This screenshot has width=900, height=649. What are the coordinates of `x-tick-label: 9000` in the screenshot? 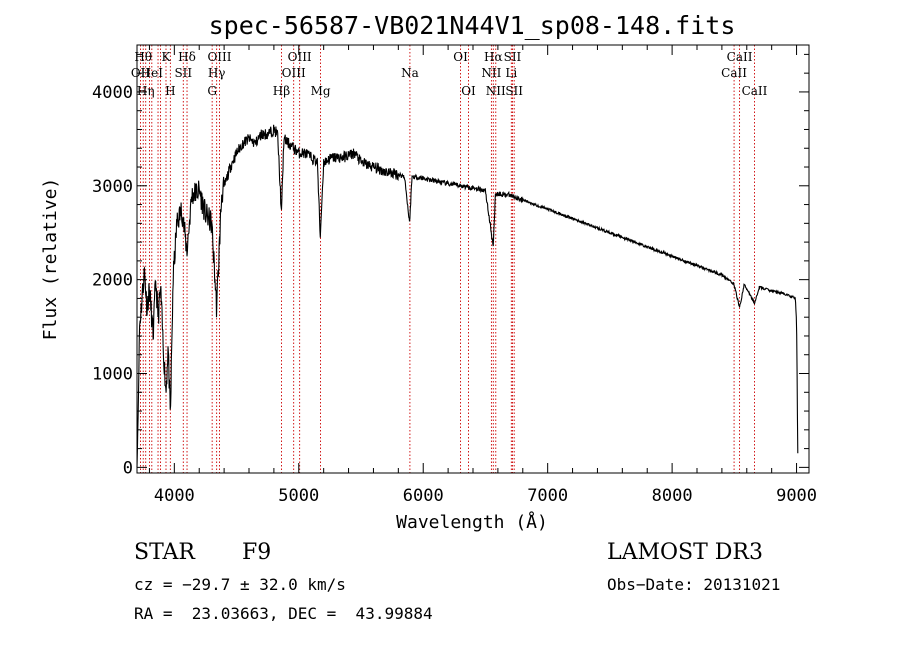 It's located at (796, 496).